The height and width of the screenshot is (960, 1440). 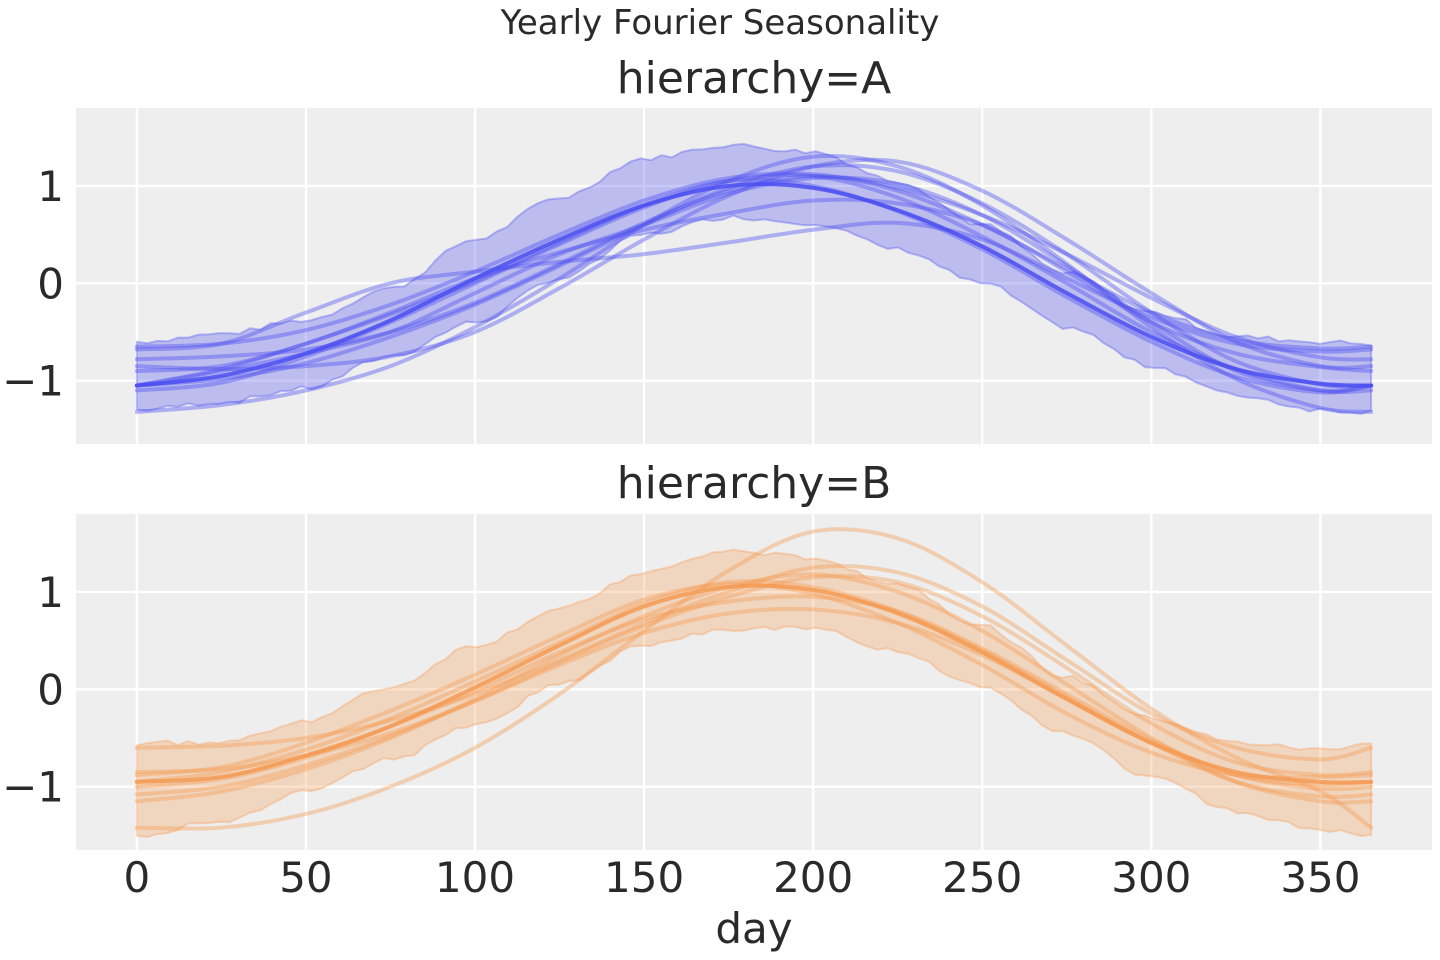 I want to click on y-axis-a: −1 0 1, so click(x=33, y=284).